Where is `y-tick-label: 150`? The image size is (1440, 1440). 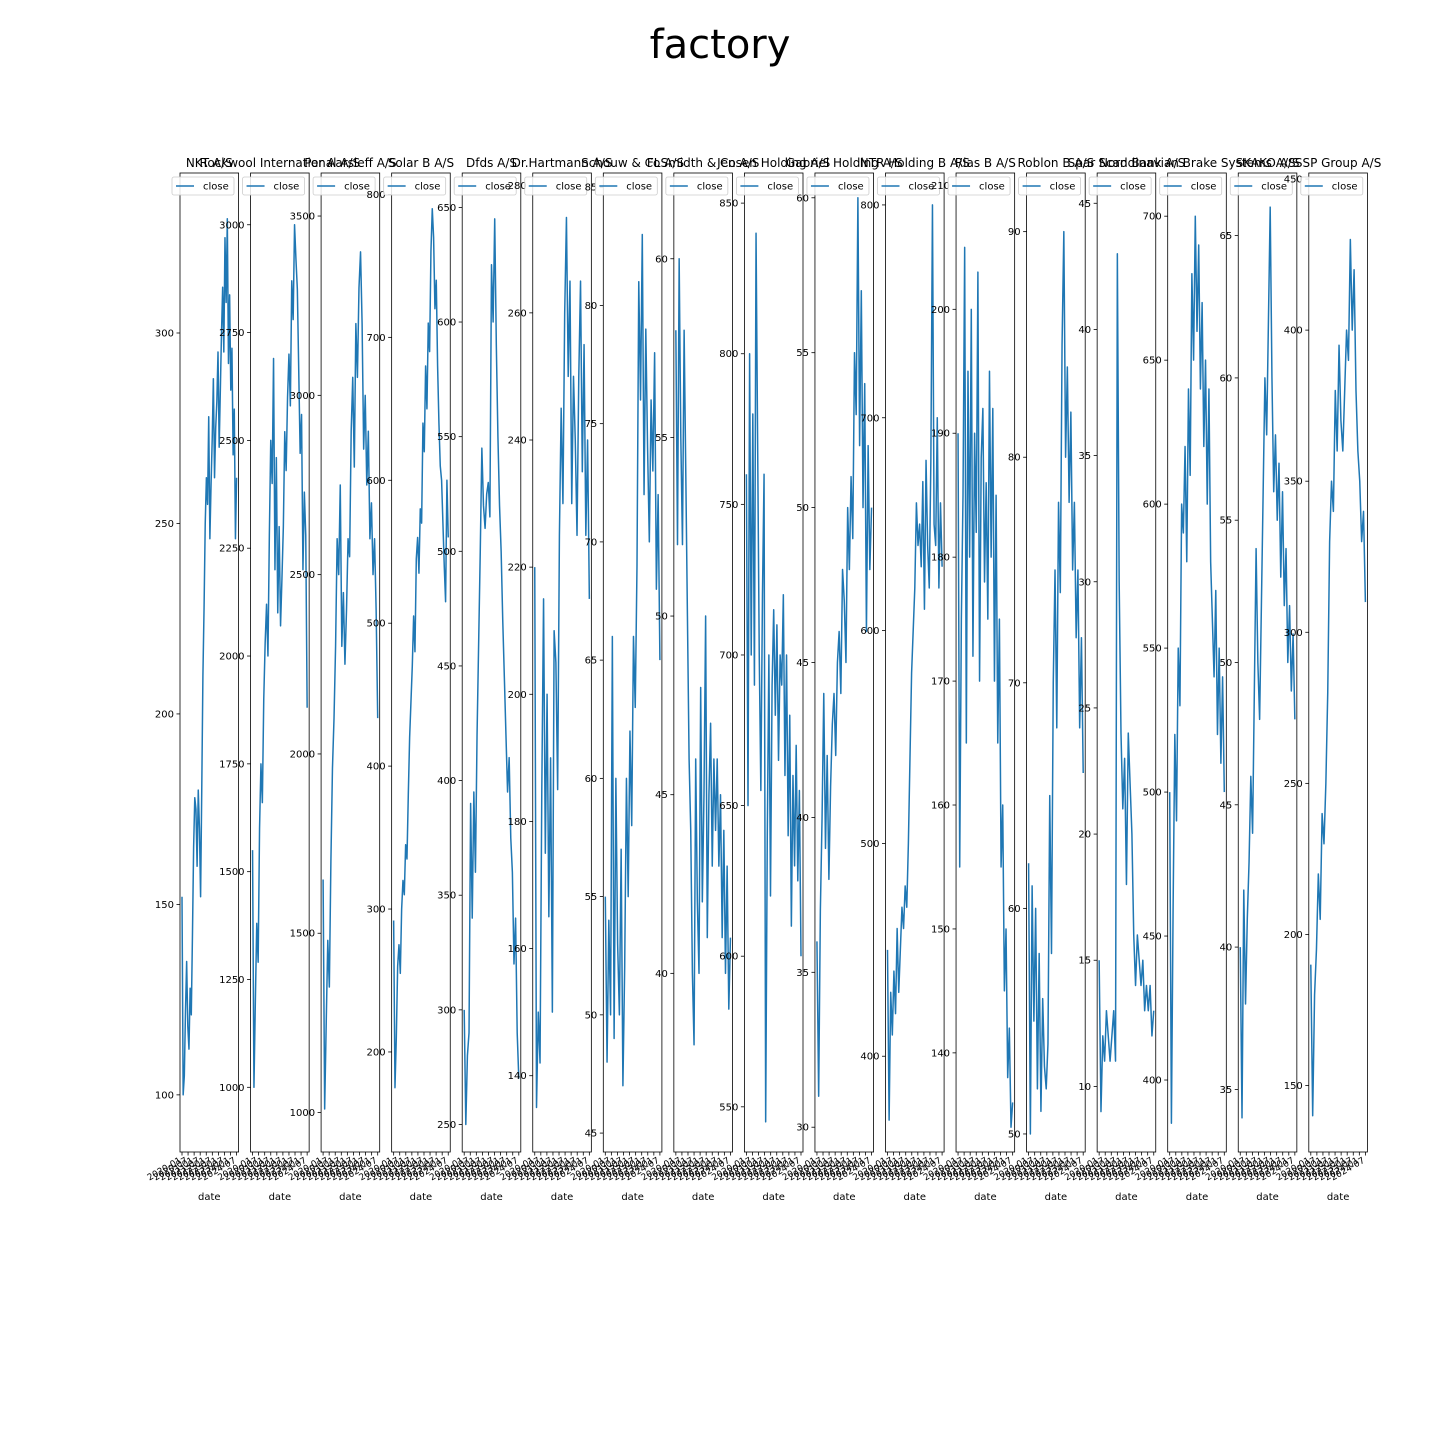 y-tick-label: 150 is located at coordinates (940, 929).